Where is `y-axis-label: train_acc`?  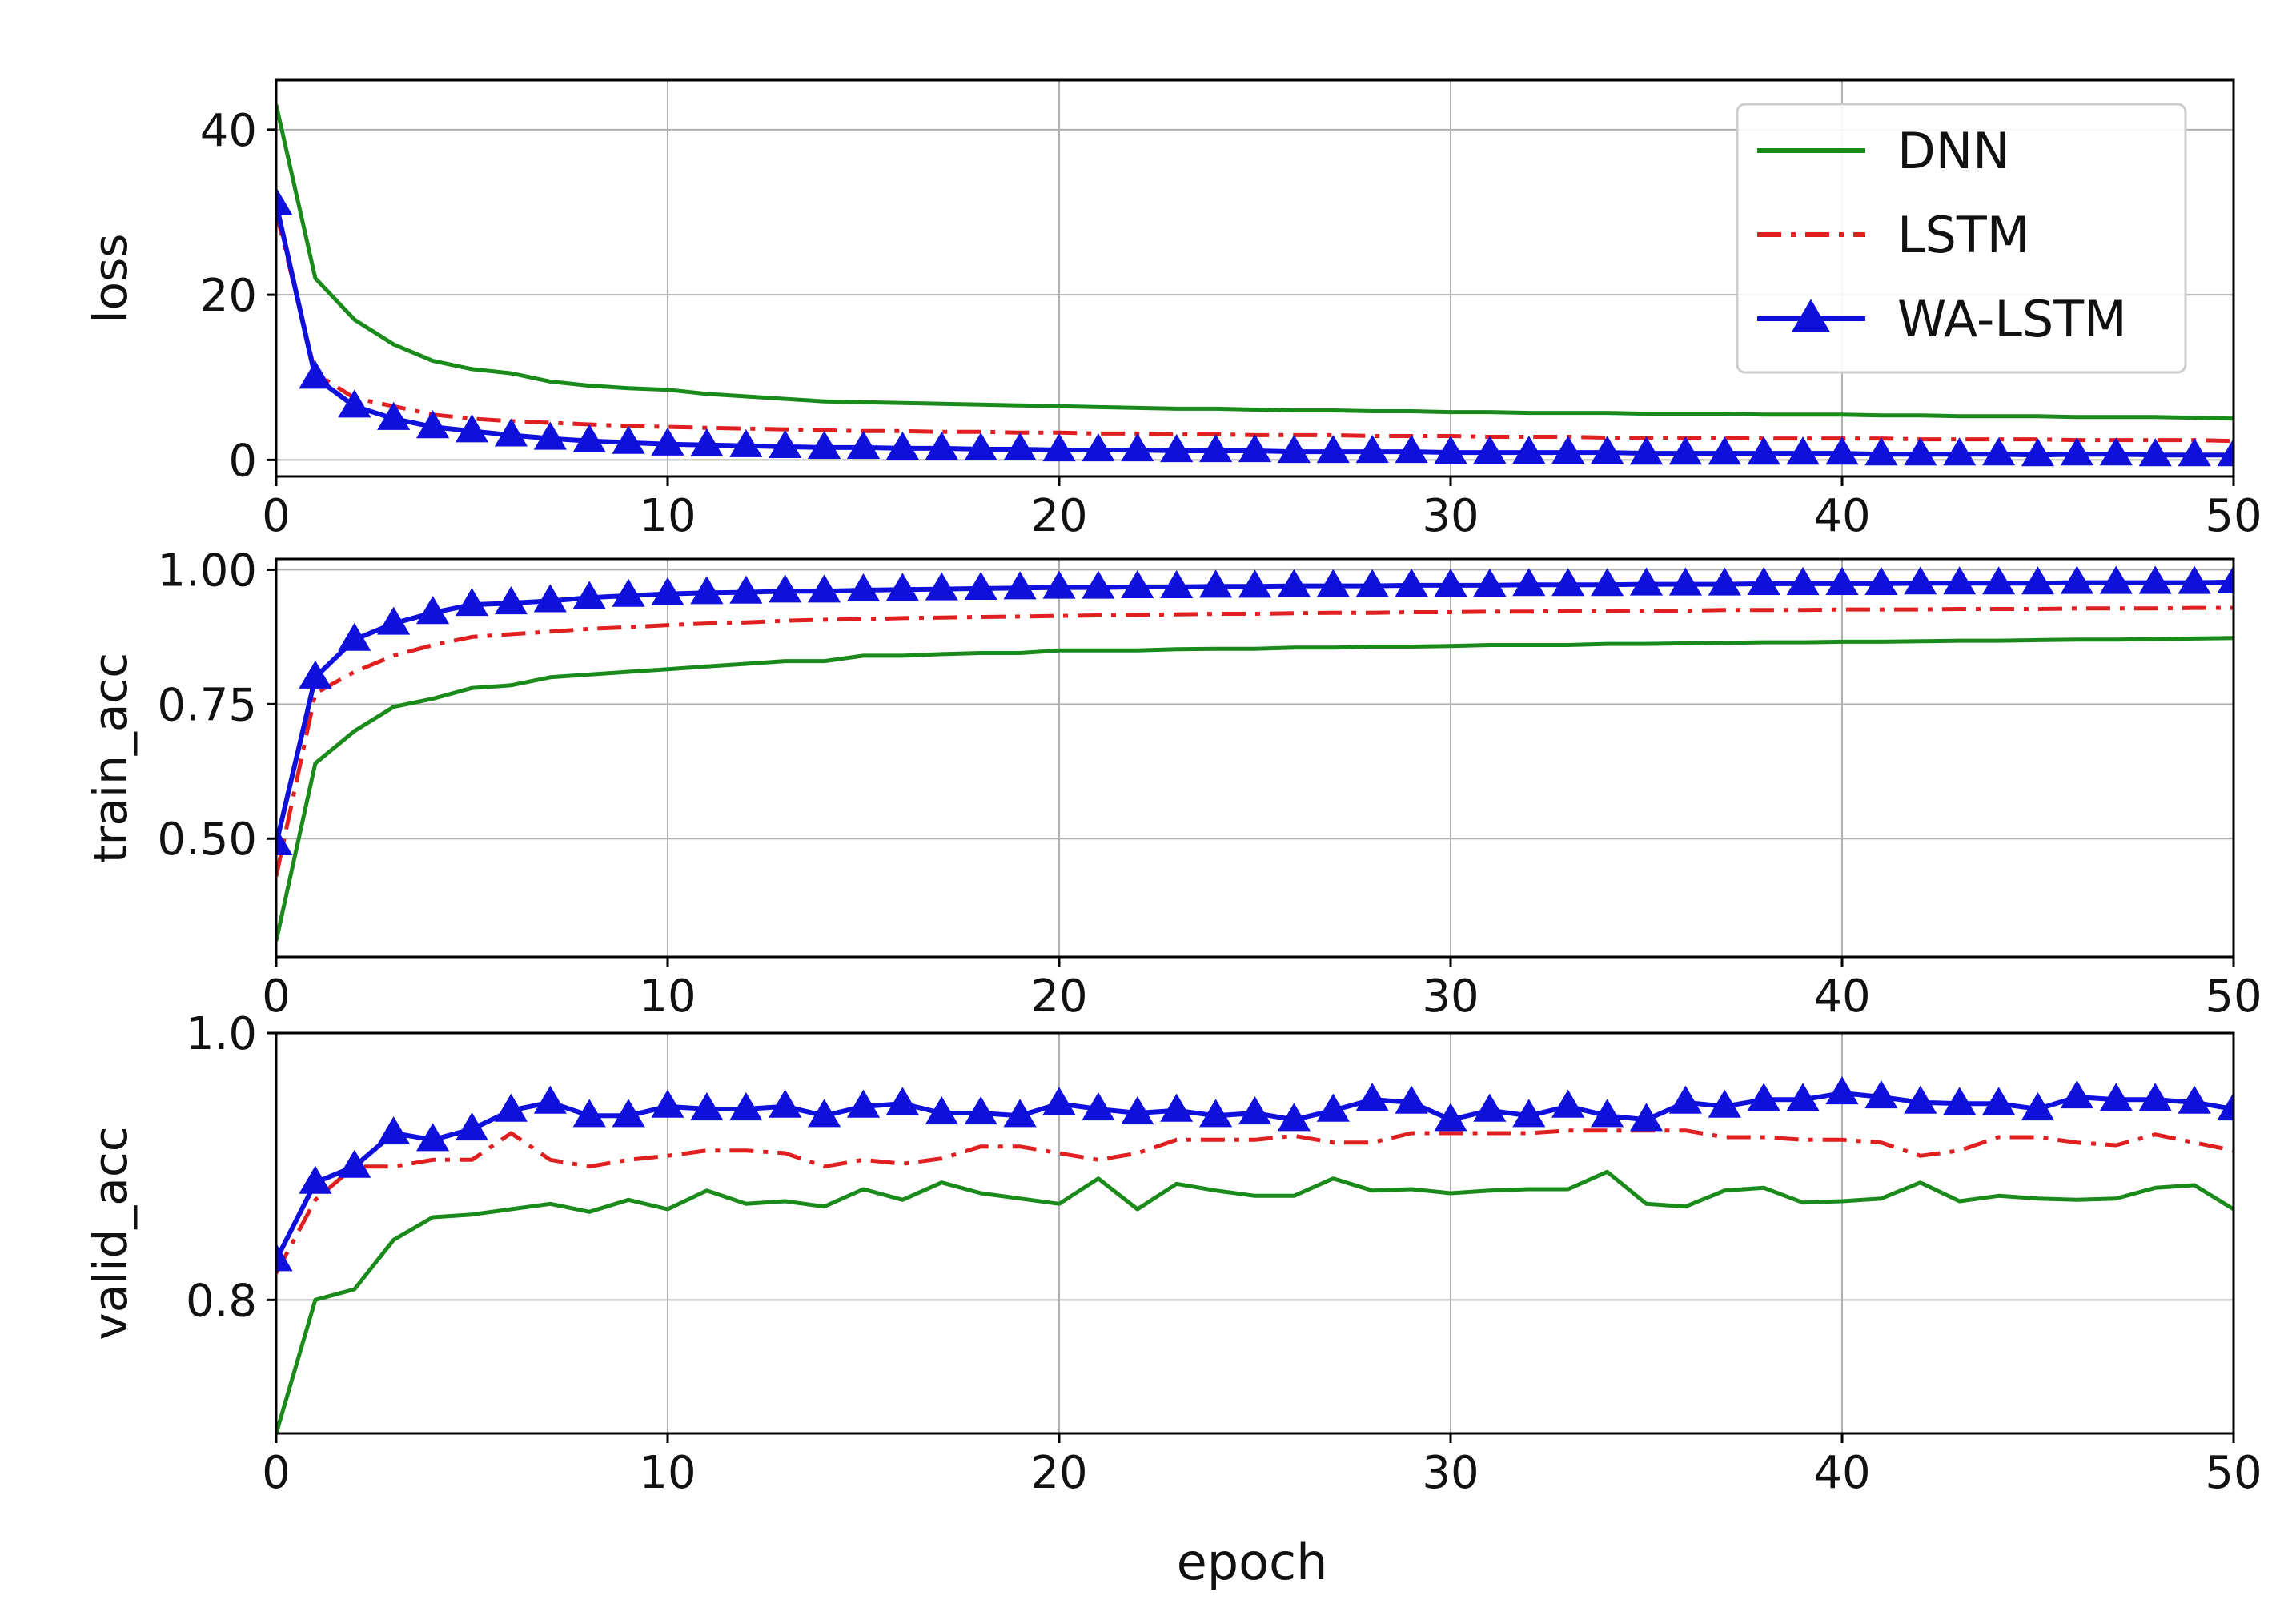
y-axis-label: train_acc is located at coordinates (110, 758).